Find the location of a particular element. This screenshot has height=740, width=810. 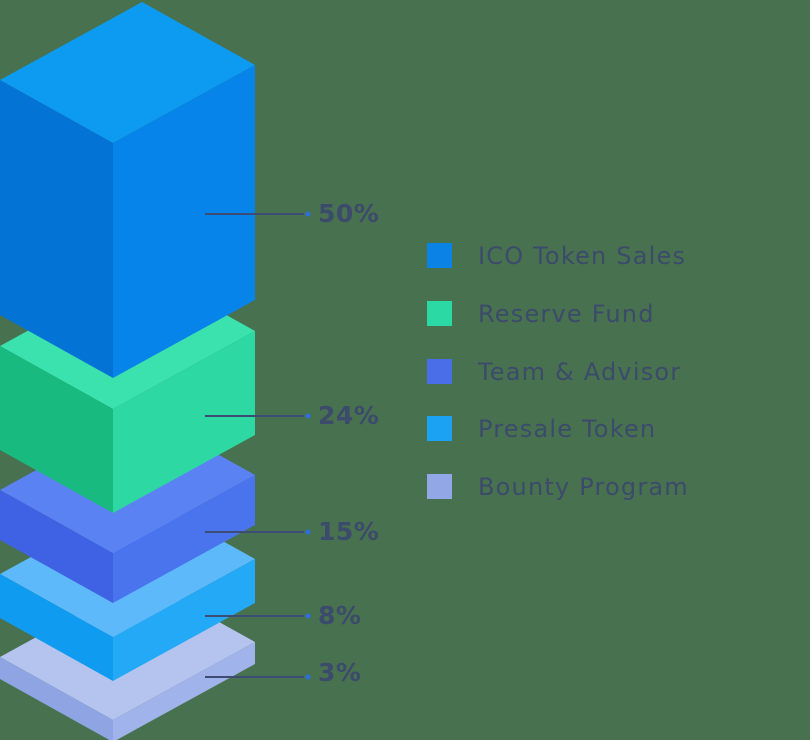

leader-15-percent: 15% is located at coordinates (292, 531).